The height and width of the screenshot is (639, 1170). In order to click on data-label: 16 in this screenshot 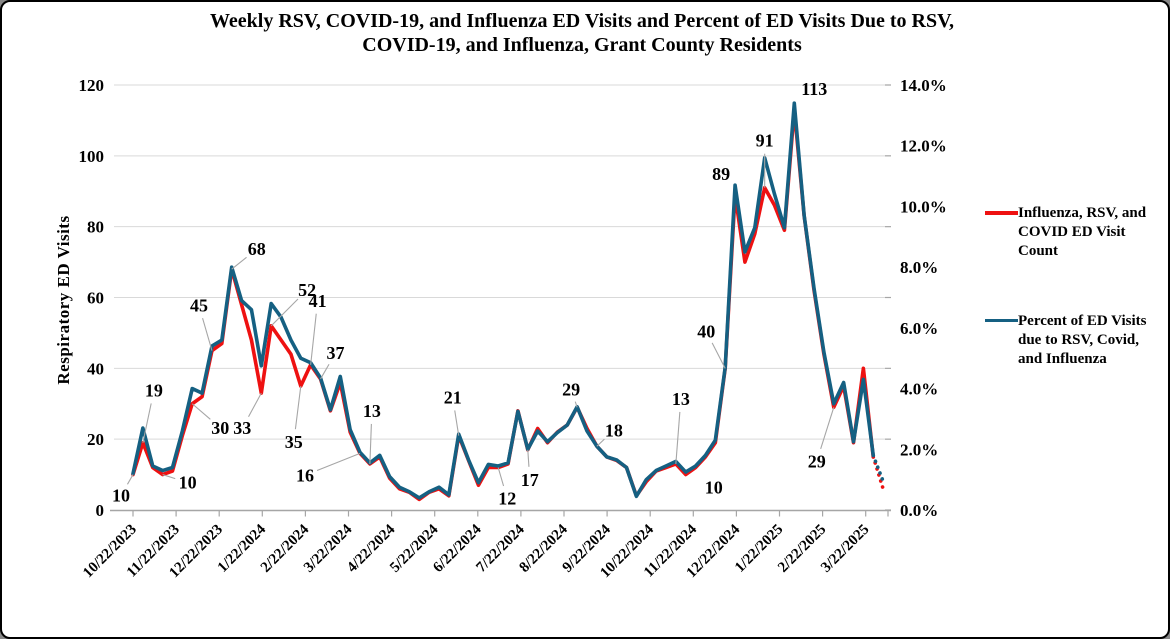, I will do `click(305, 475)`.